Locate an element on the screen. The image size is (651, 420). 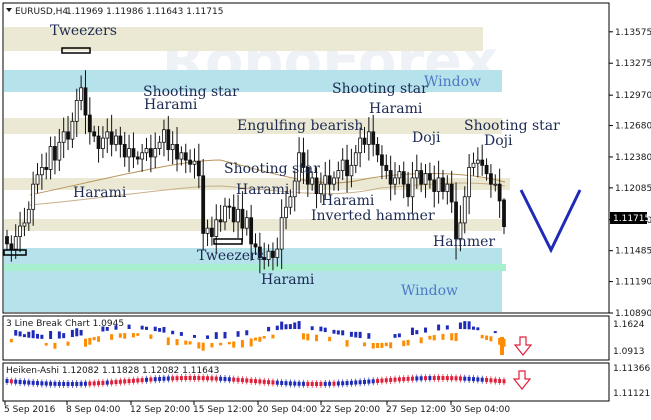
pattern-label-window-top: Window is located at coordinates (452, 82).